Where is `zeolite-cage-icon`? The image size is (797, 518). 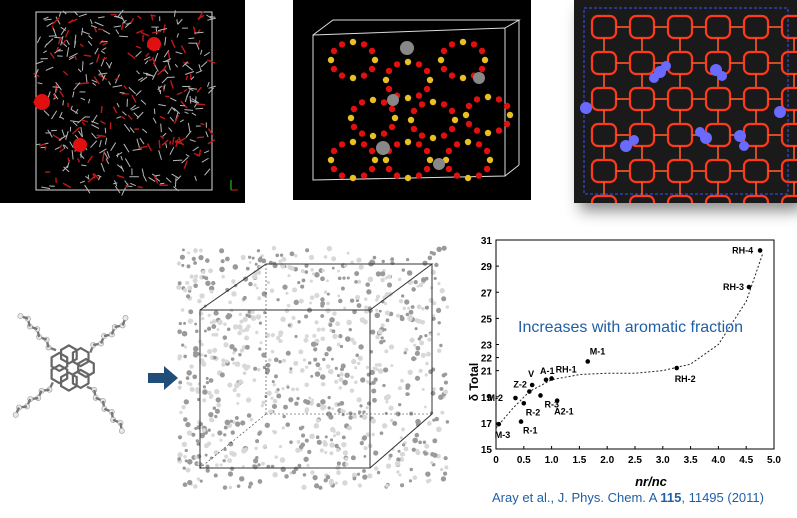 zeolite-cage-icon is located at coordinates (688, 105).